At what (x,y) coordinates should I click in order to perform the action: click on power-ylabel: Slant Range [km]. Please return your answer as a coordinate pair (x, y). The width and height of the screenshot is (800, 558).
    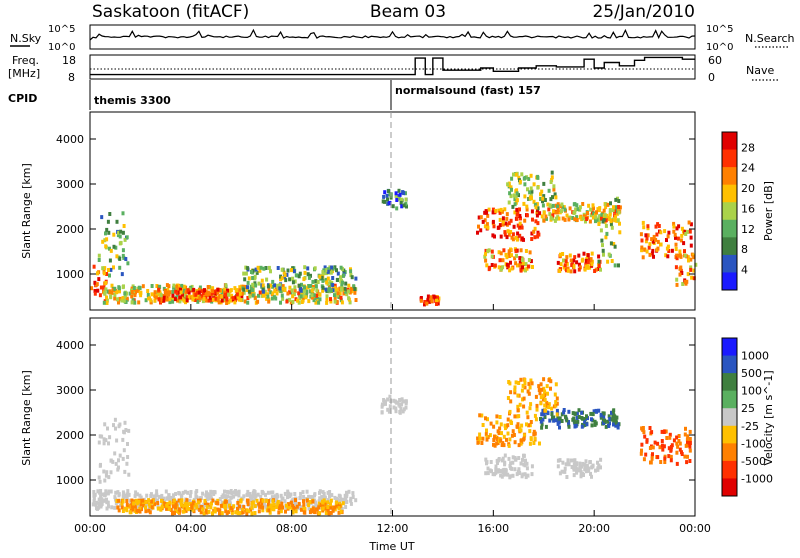
    Looking at the image, I should click on (26, 211).